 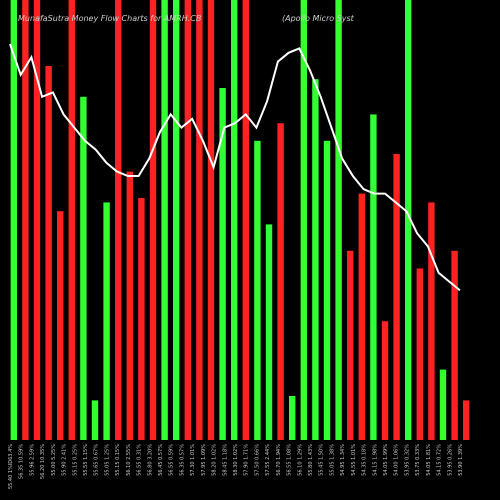 What do you see at coordinates (300, 460) in the screenshot?
I see `x-tick-label: 56.10 1.29%` at bounding box center [300, 460].